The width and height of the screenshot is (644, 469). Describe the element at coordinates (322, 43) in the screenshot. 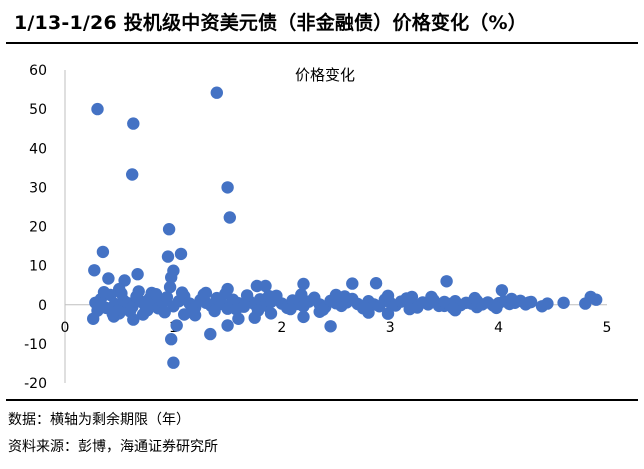

I see `top-divider` at that location.